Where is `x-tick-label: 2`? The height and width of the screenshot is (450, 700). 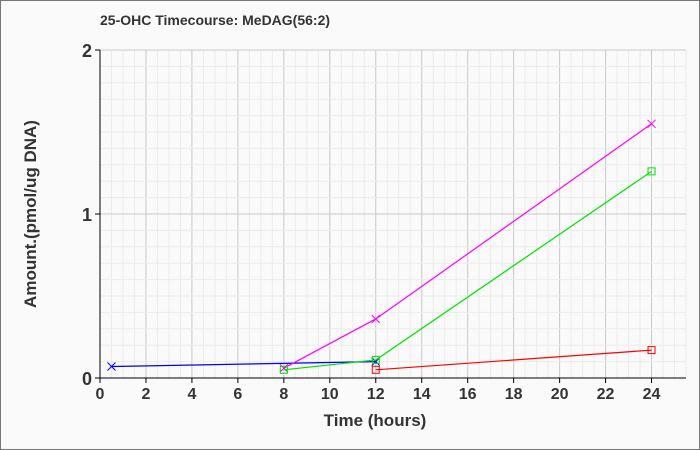
x-tick-label: 2 is located at coordinates (146, 394).